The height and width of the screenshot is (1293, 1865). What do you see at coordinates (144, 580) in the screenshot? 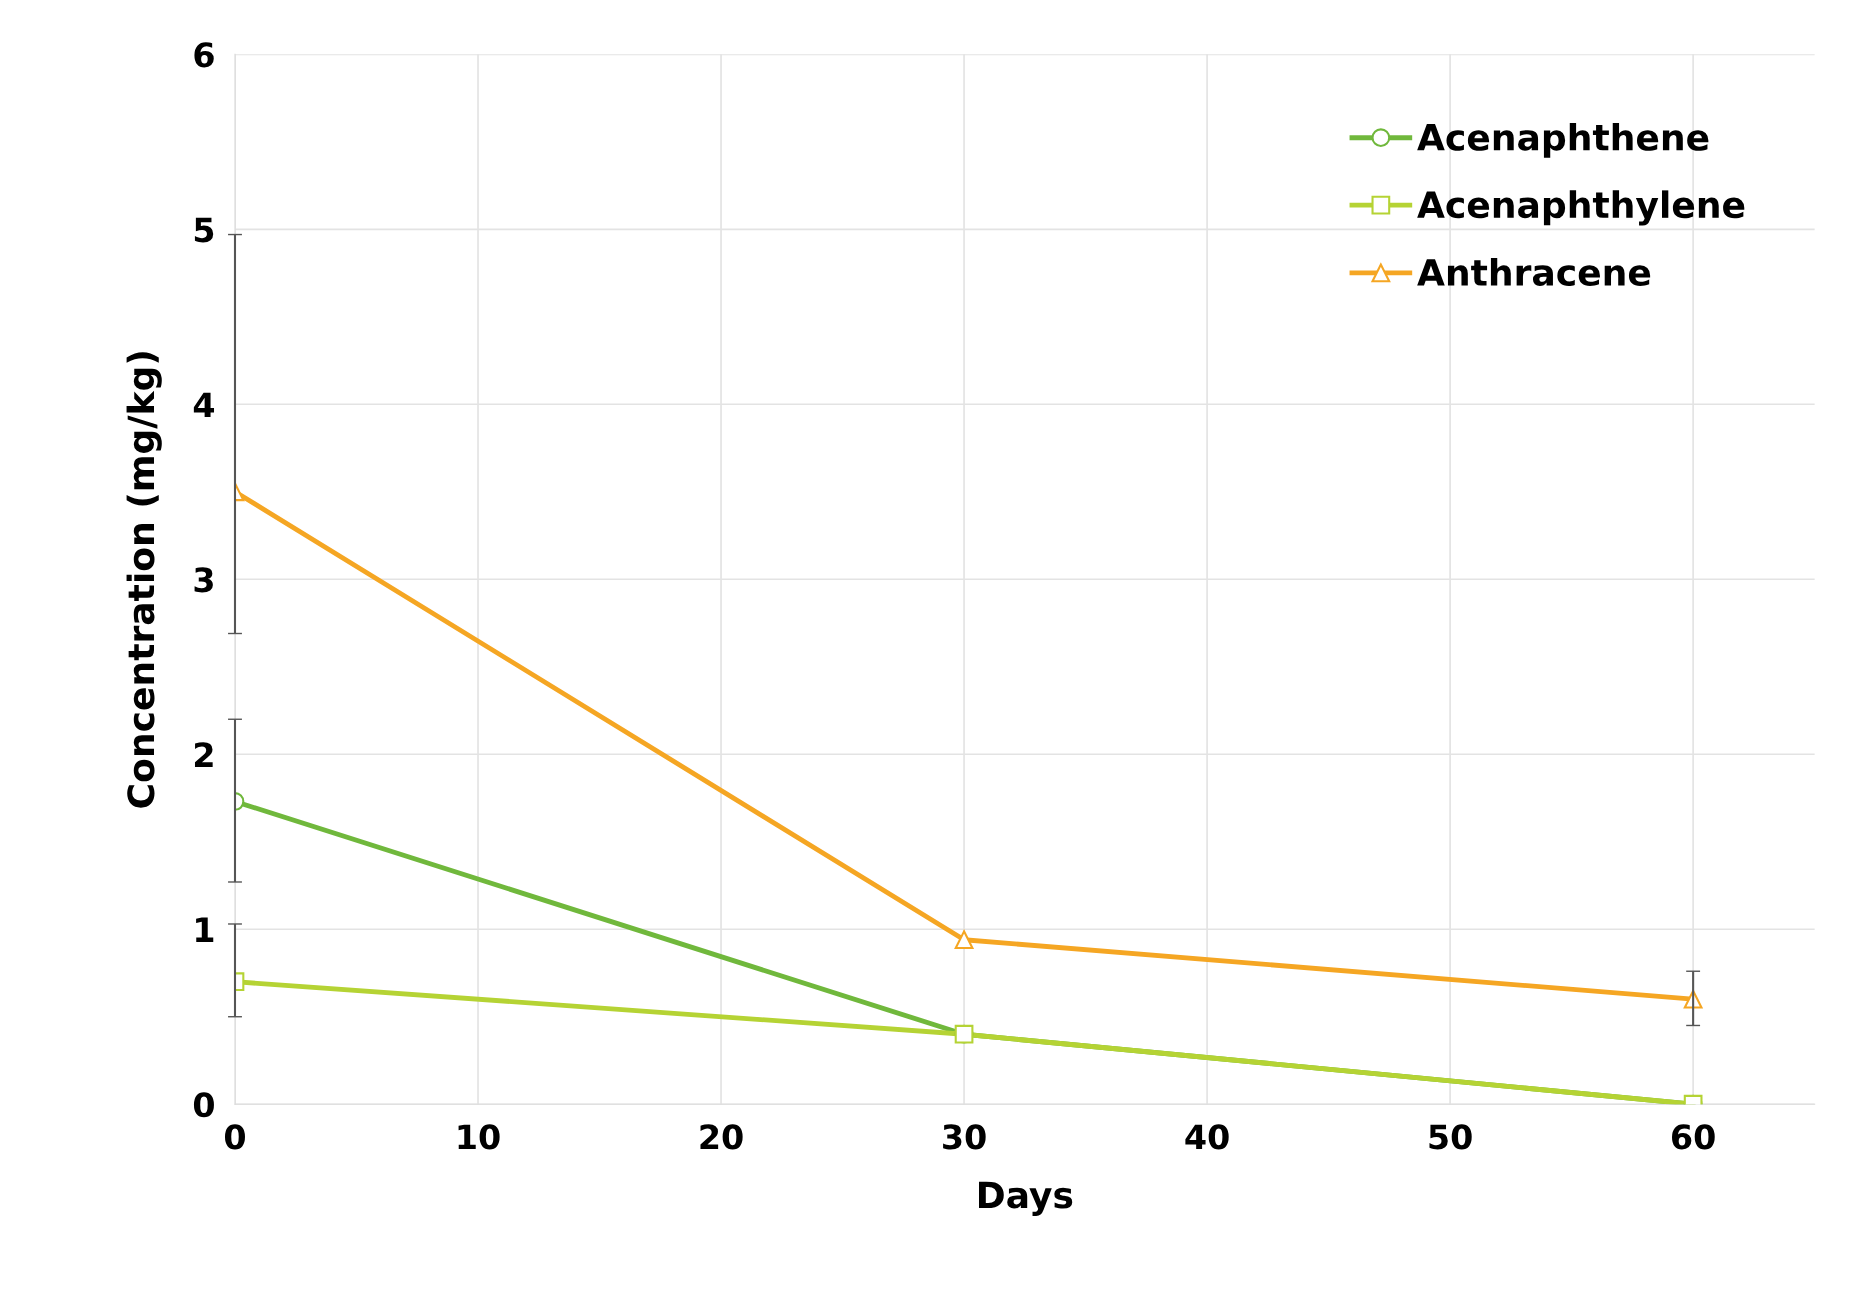
I see `y-axis-title: Concentration (mg/kg)` at bounding box center [144, 580].